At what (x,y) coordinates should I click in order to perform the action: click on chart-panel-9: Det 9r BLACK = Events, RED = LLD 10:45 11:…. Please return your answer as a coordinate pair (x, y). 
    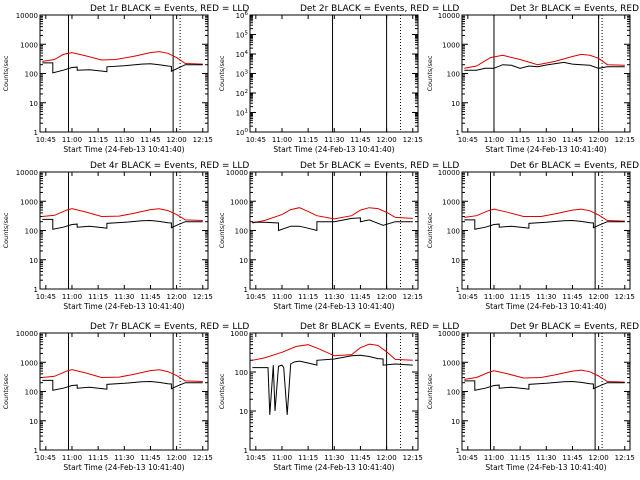
    Looking at the image, I should click on (533, 397).